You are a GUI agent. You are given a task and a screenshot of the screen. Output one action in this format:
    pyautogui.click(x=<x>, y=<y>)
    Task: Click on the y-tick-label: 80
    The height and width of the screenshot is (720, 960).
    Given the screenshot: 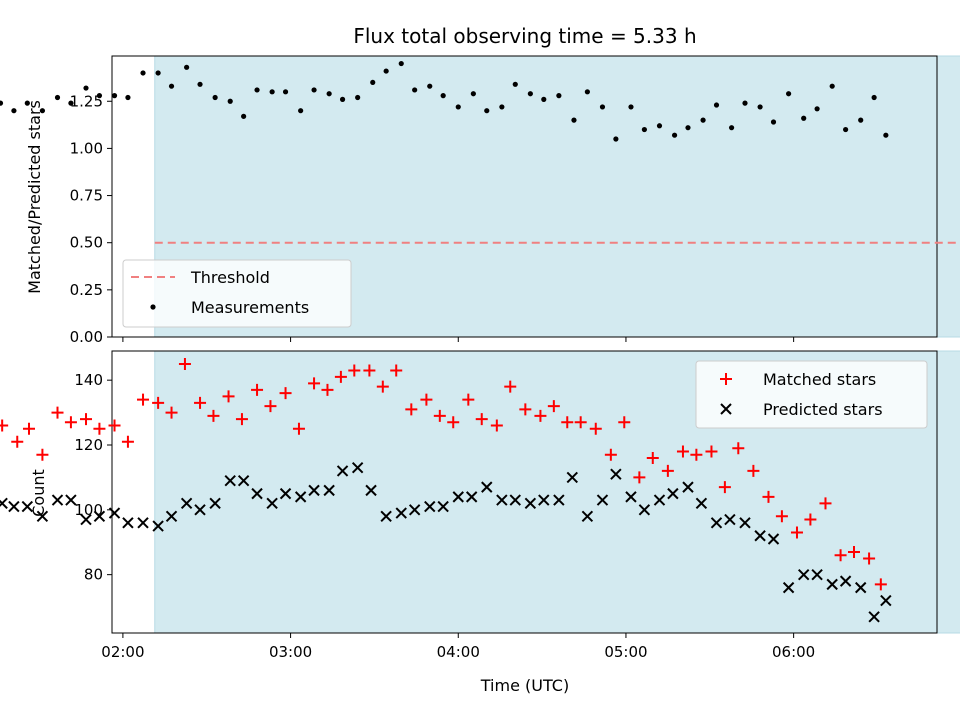 What is the action you would take?
    pyautogui.click(x=93, y=575)
    